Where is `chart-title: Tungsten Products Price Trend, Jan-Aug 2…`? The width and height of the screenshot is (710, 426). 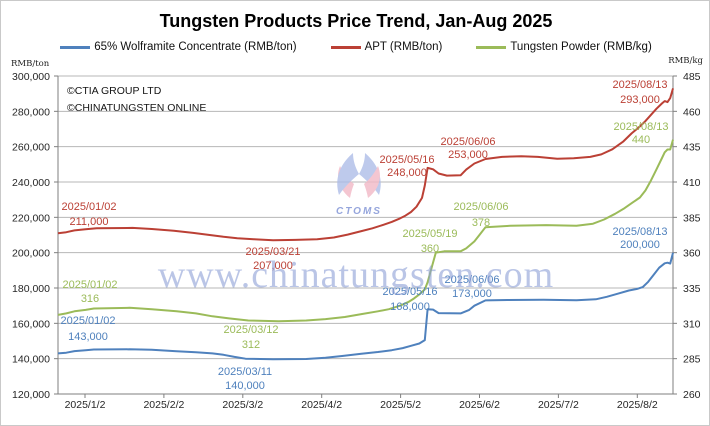 chart-title: Tungsten Products Price Trend, Jan-Aug 2… is located at coordinates (356, 21).